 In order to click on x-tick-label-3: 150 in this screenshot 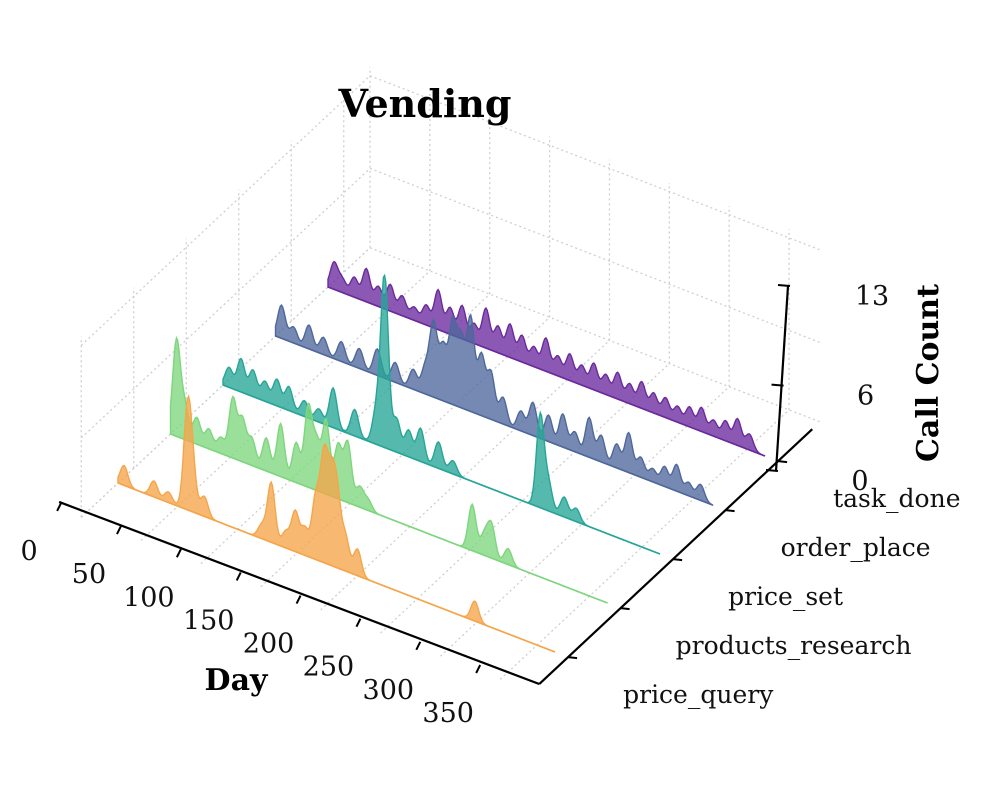, I will do `click(209, 620)`.